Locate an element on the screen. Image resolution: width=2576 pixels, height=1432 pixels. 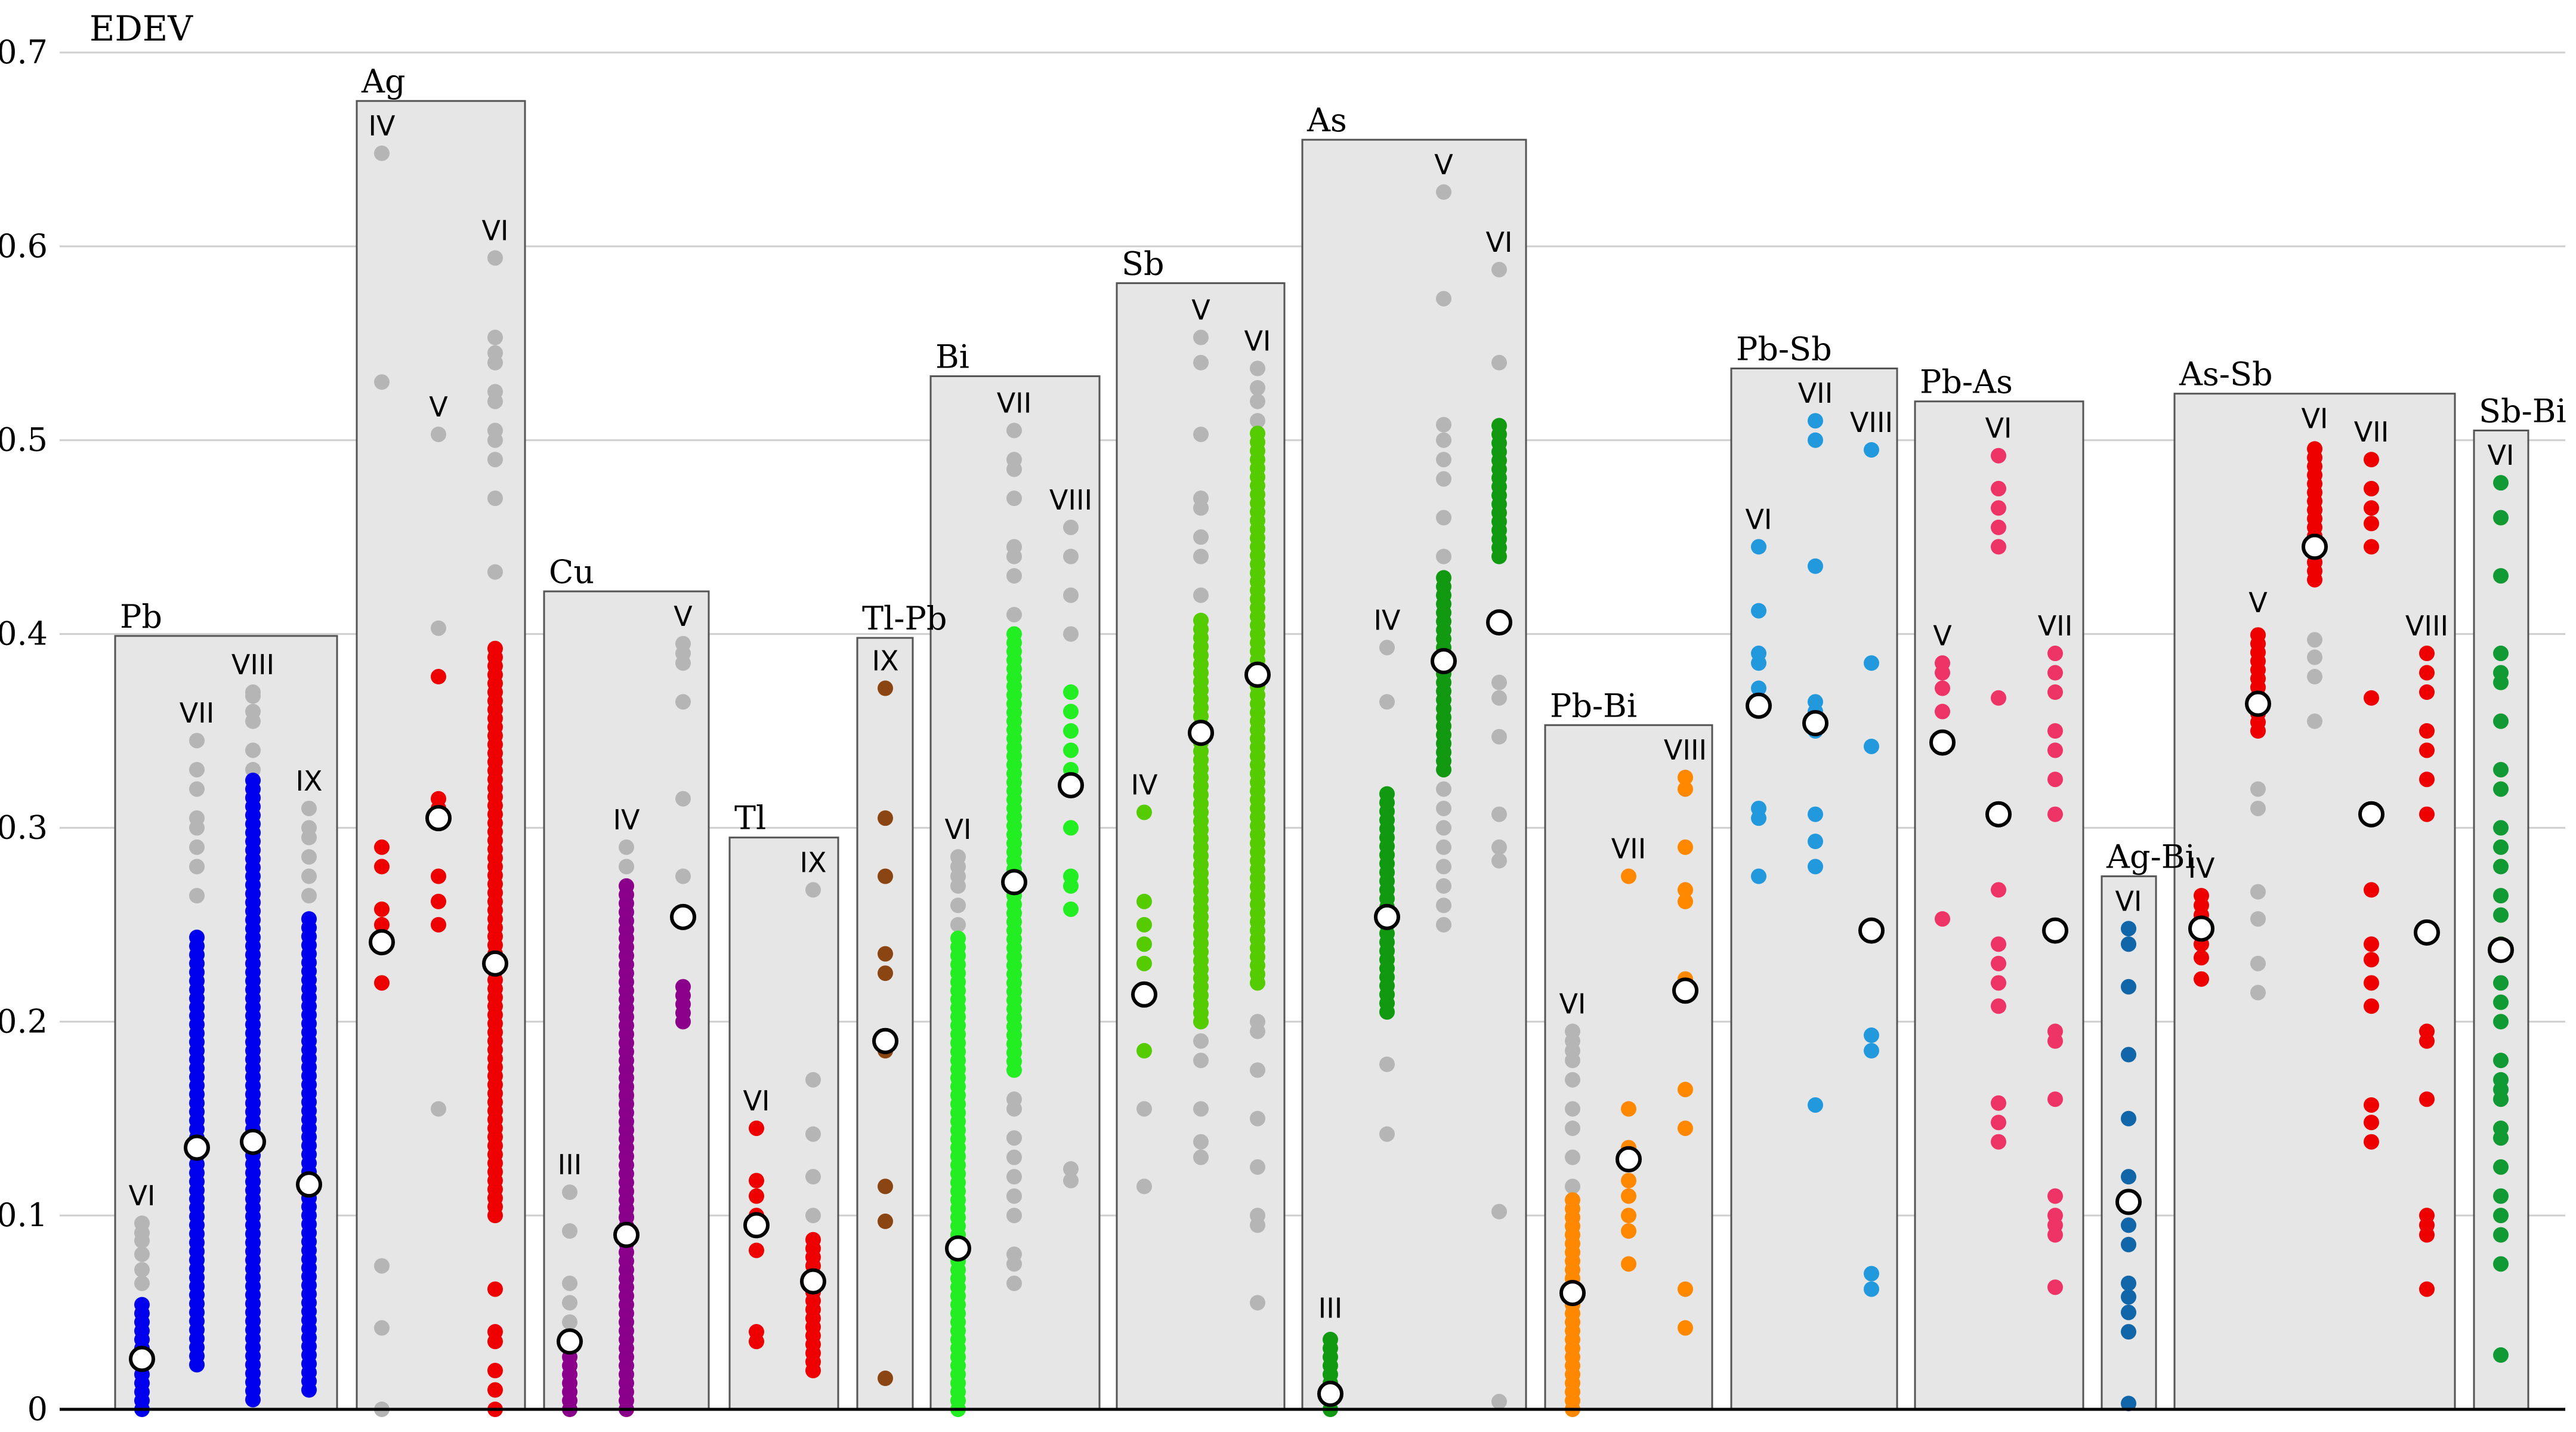
y-tick-label: 0.1 is located at coordinates (24, 1215).